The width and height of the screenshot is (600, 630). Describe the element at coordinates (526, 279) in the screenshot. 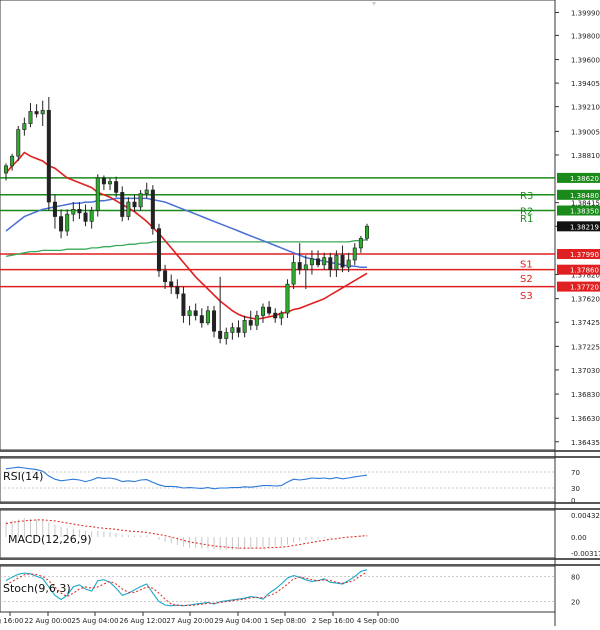

I see `level-label: S2` at that location.